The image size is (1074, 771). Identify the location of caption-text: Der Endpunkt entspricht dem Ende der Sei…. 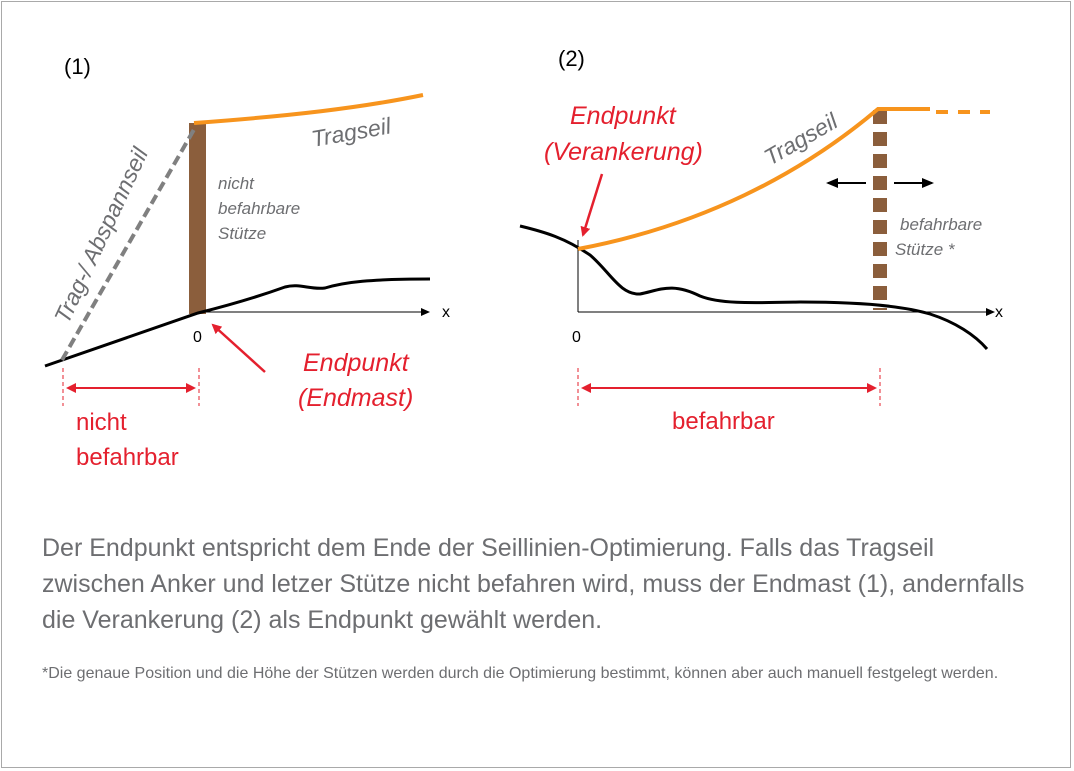
(533, 584).